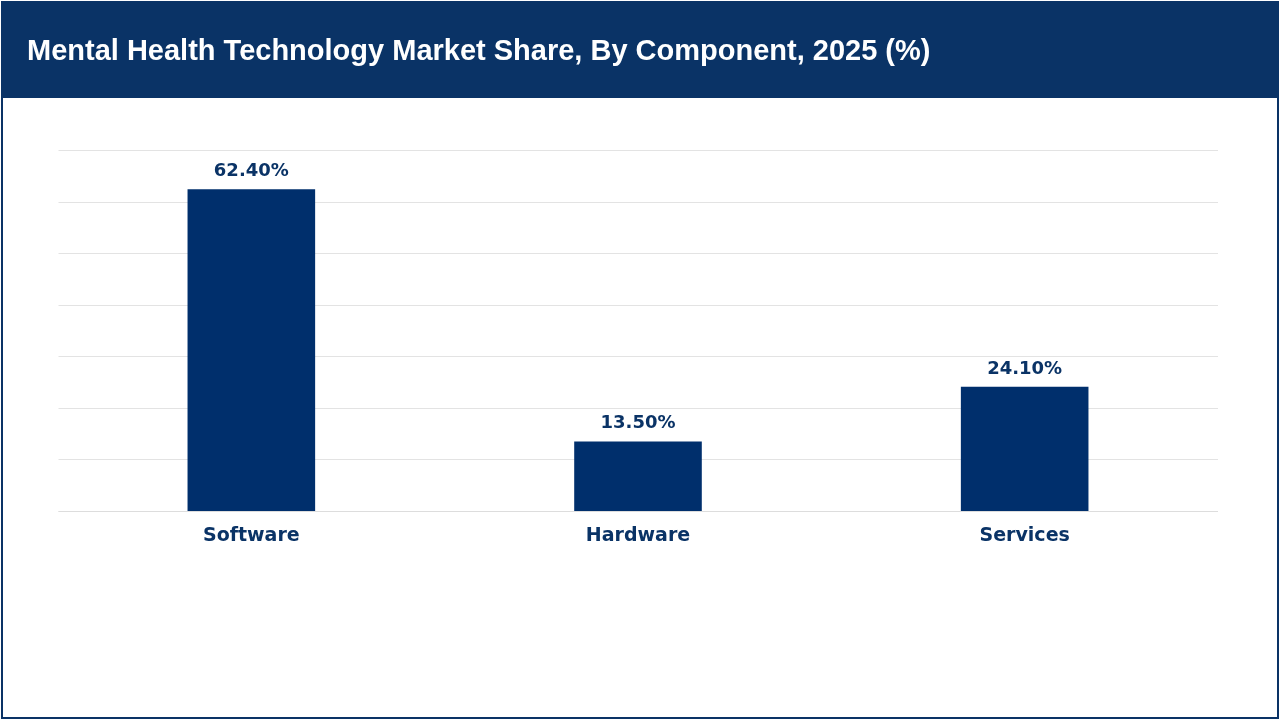 This screenshot has height=720, width=1280. What do you see at coordinates (638, 422) in the screenshot?
I see `data-label: 13.50%` at bounding box center [638, 422].